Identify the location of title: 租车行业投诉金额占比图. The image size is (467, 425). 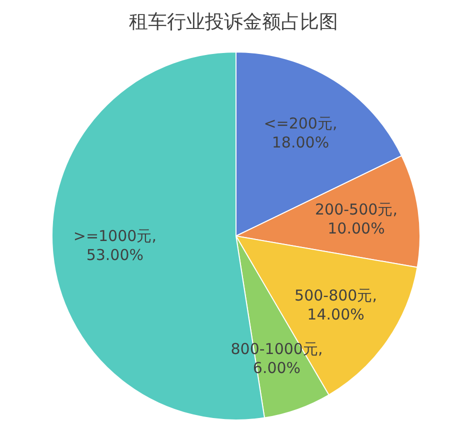
(233, 22).